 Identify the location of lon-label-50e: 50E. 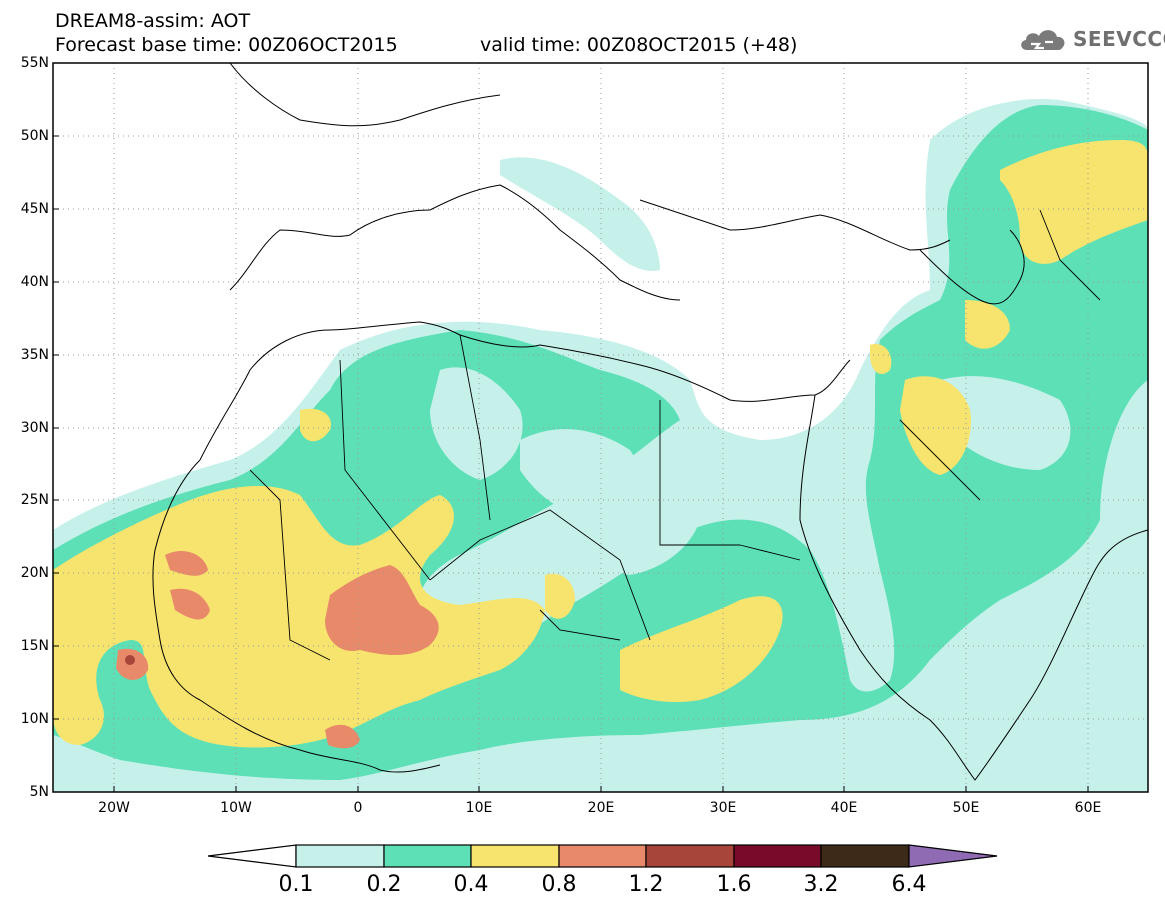
(966, 808).